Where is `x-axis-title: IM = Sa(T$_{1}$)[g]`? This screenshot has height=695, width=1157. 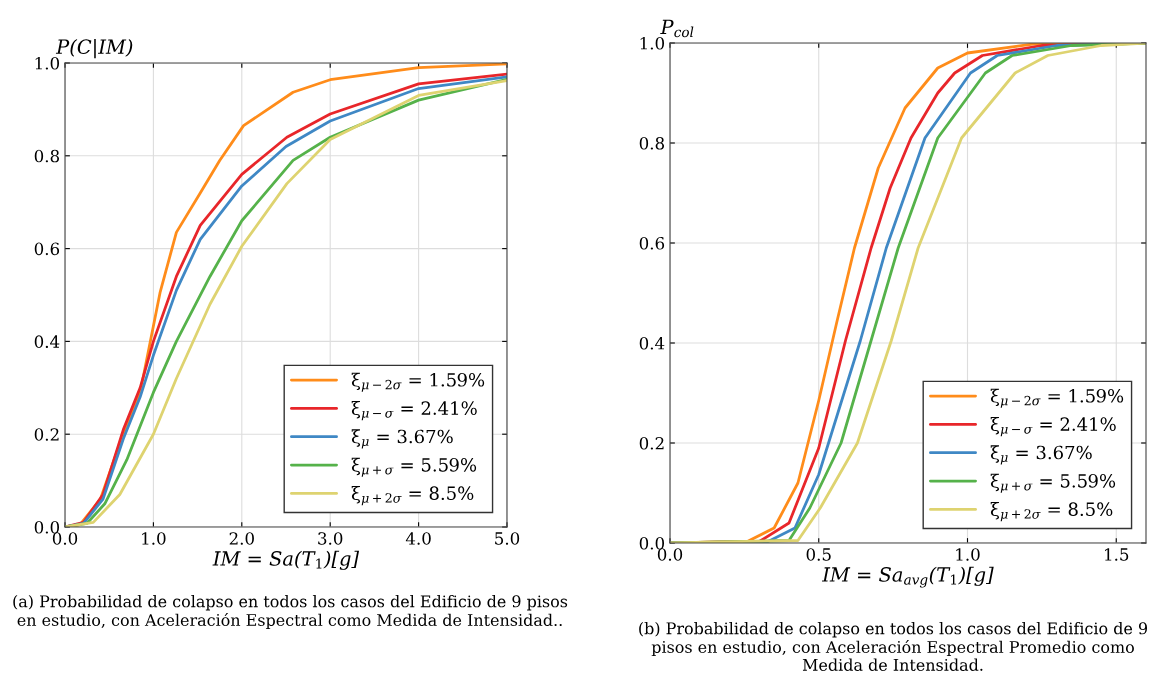
x-axis-title: IM = Sa(T$_{1}$)[g] is located at coordinates (286, 560).